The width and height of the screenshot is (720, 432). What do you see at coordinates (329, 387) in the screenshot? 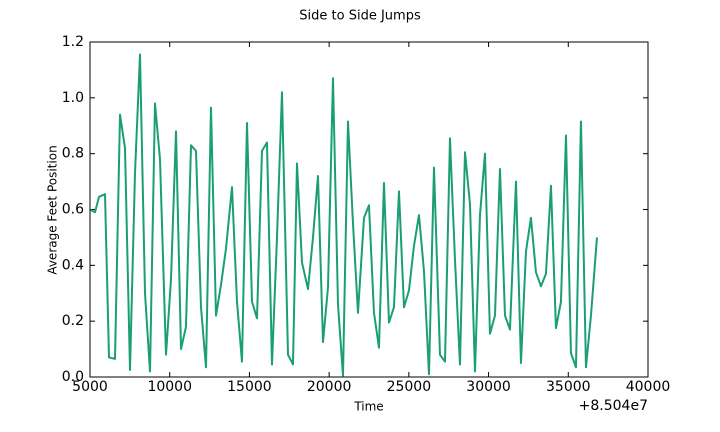
I see `x-tick-label: 20000` at bounding box center [329, 387].